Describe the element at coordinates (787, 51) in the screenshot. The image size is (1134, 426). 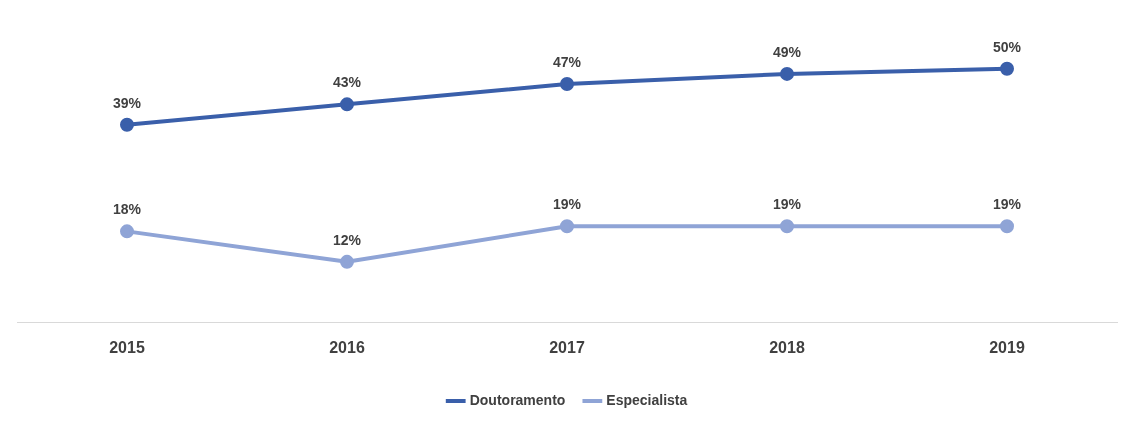
I see `data-label: 49%` at that location.